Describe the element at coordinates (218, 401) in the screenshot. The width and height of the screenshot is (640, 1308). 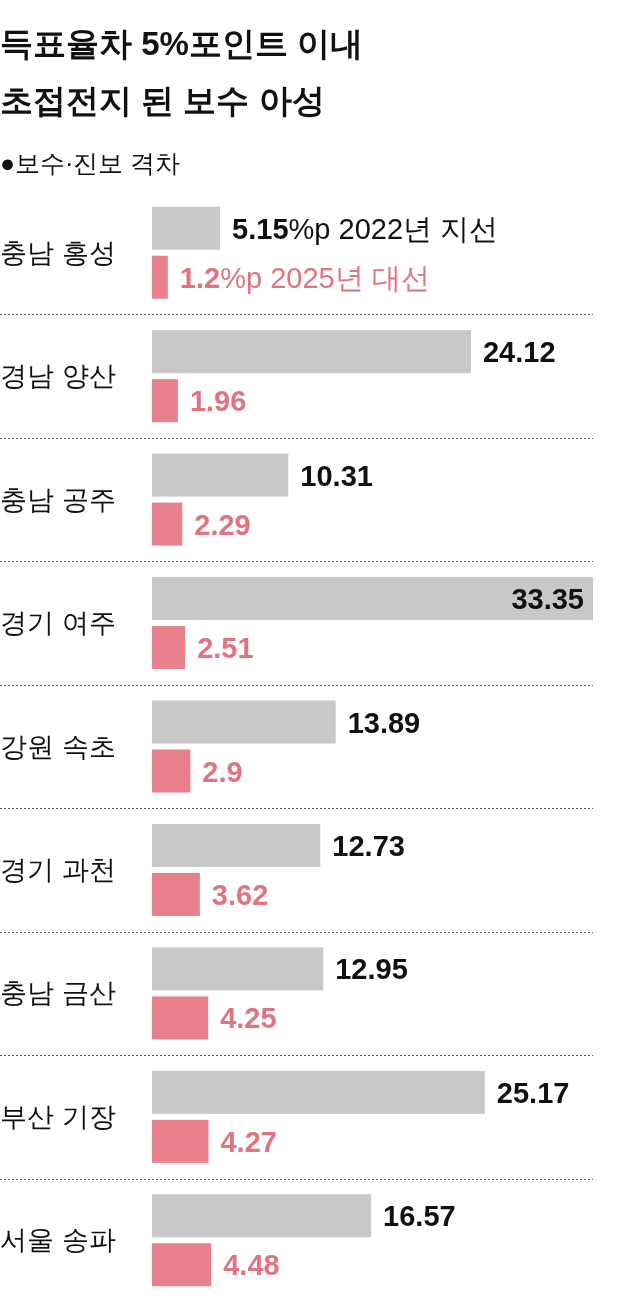
I see `data-label: 1.96` at that location.